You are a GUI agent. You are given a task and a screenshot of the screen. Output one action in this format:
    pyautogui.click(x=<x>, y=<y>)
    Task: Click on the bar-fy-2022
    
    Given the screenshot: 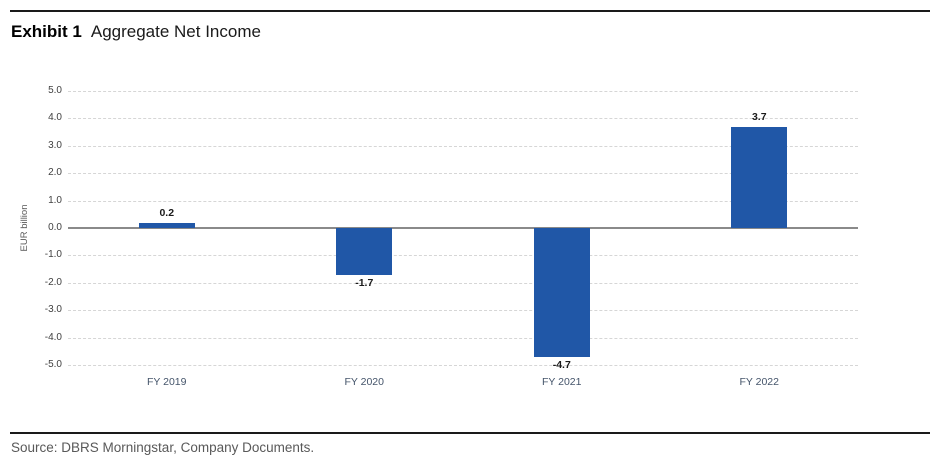 What is the action you would take?
    pyautogui.click(x=759, y=177)
    